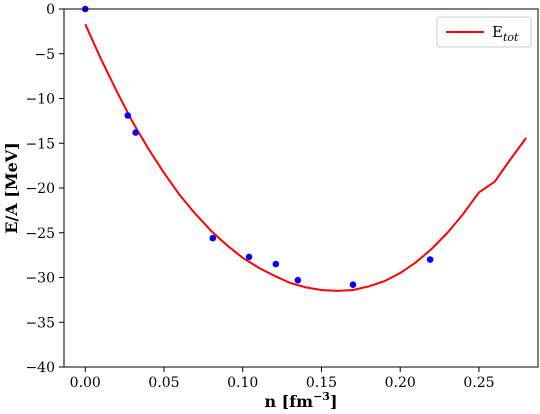  Describe the element at coordinates (44, 55) in the screenshot. I see `y-tick-label: −5` at that location.